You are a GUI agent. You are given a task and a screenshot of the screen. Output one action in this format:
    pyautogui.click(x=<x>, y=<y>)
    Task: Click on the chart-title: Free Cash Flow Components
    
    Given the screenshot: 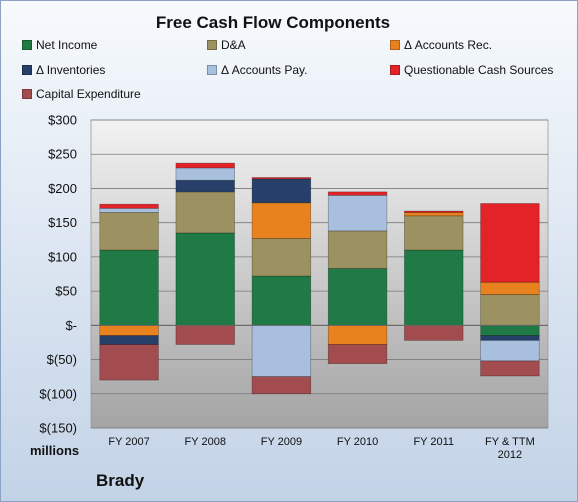 What is the action you would take?
    pyautogui.click(x=273, y=22)
    